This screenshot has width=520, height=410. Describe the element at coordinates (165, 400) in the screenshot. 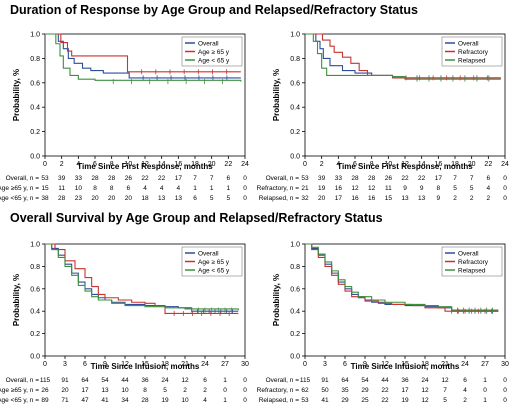

I see `risk-count: 19` at that location.